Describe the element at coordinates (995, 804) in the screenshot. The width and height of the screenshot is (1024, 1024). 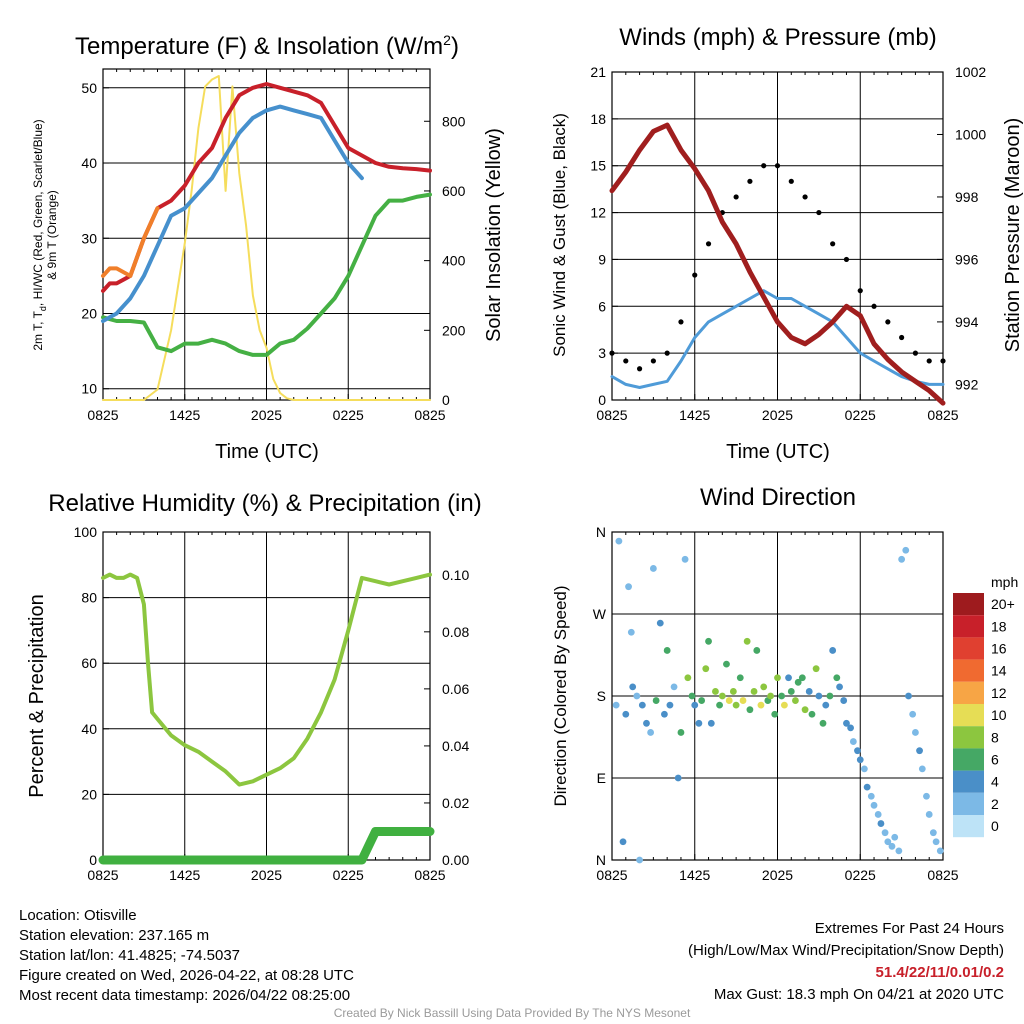
I see `legend-label: 2` at that location.